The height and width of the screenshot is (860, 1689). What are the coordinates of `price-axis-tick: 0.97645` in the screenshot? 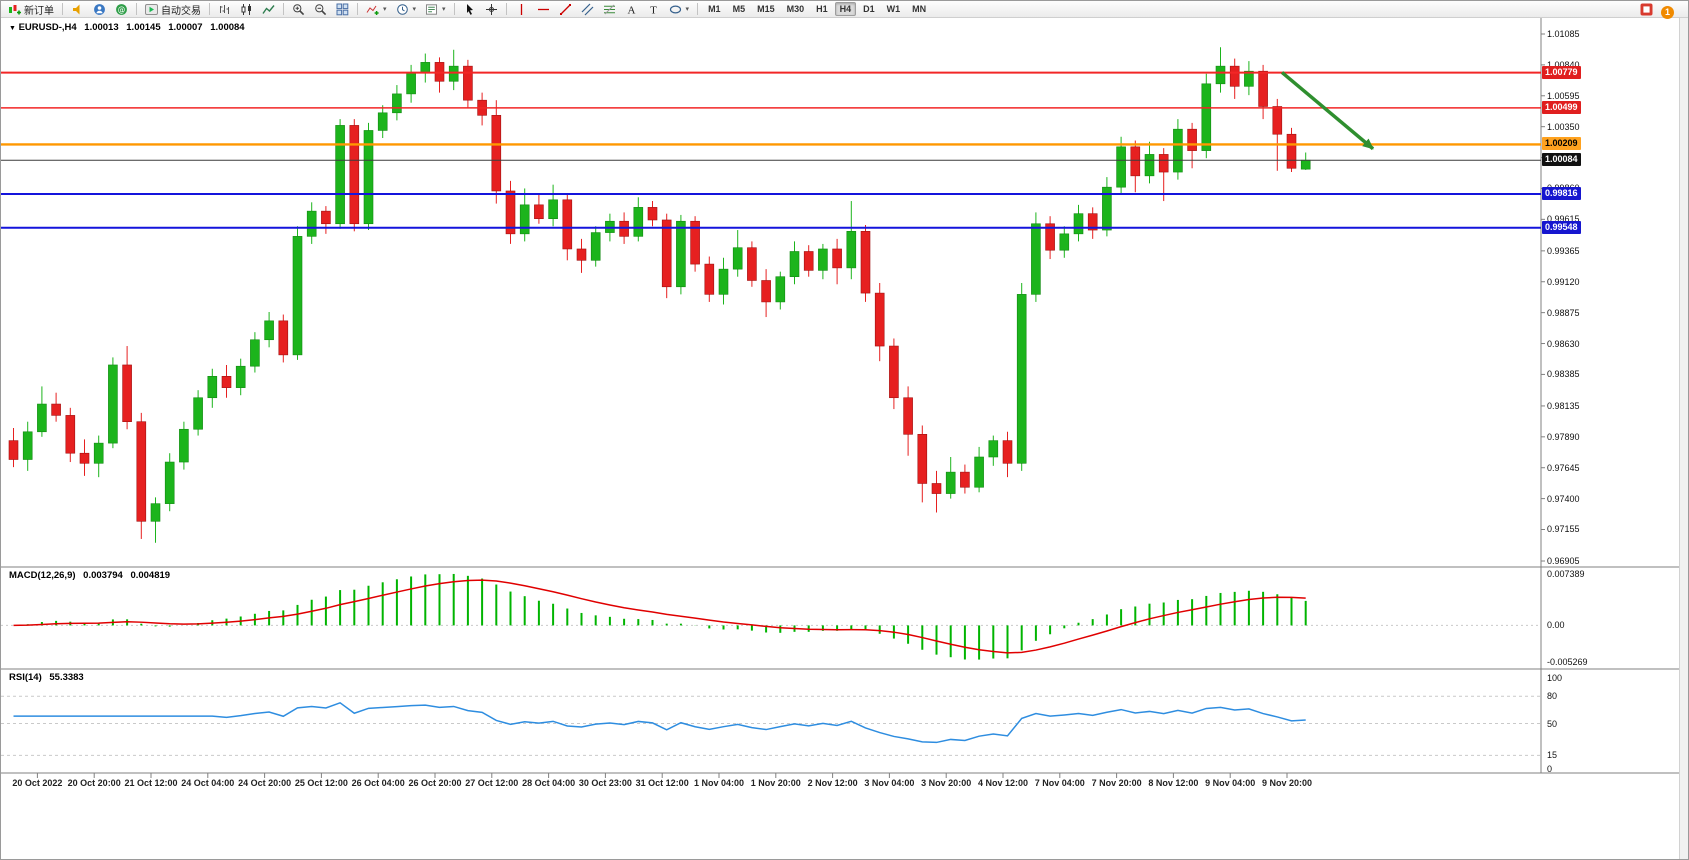 It's located at (1563, 467).